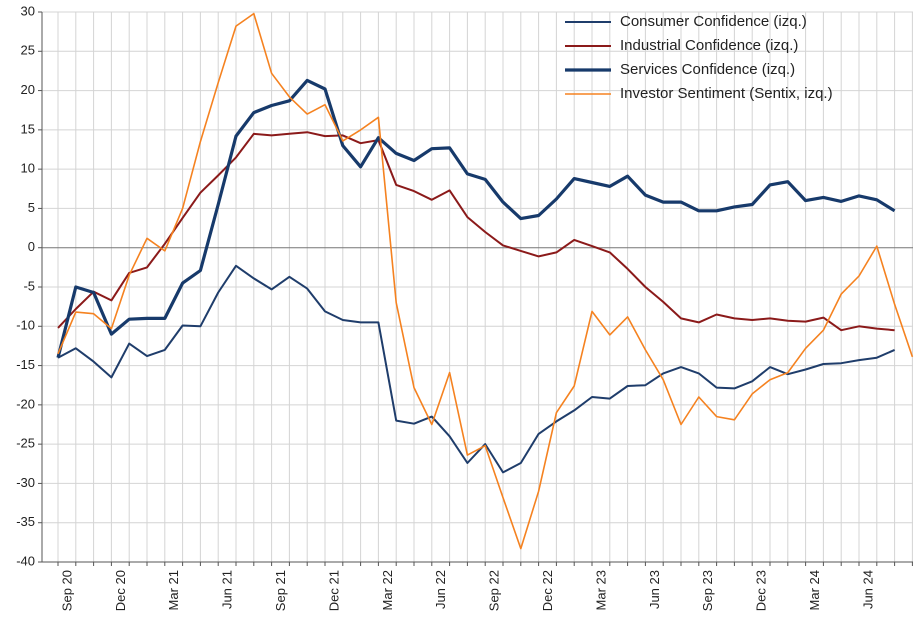 The width and height of the screenshot is (915, 625). I want to click on x-tick-label: Mar 22, so click(387, 590).